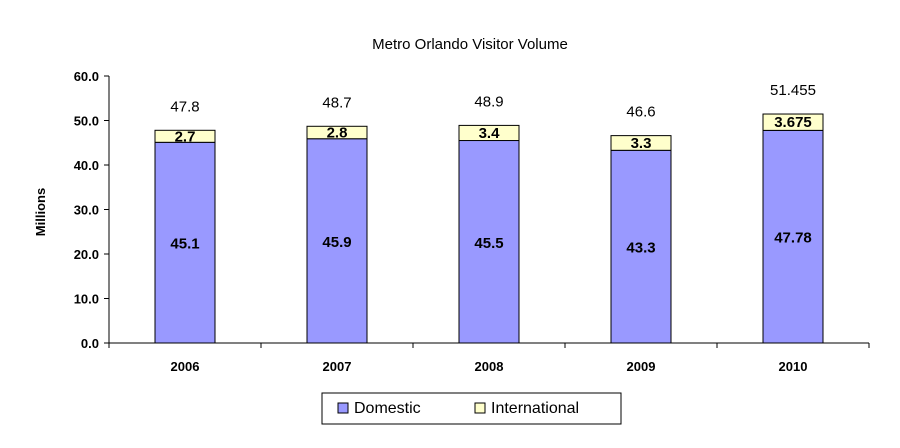 The height and width of the screenshot is (448, 900). I want to click on y-tick-label: 40.0, so click(86, 165).